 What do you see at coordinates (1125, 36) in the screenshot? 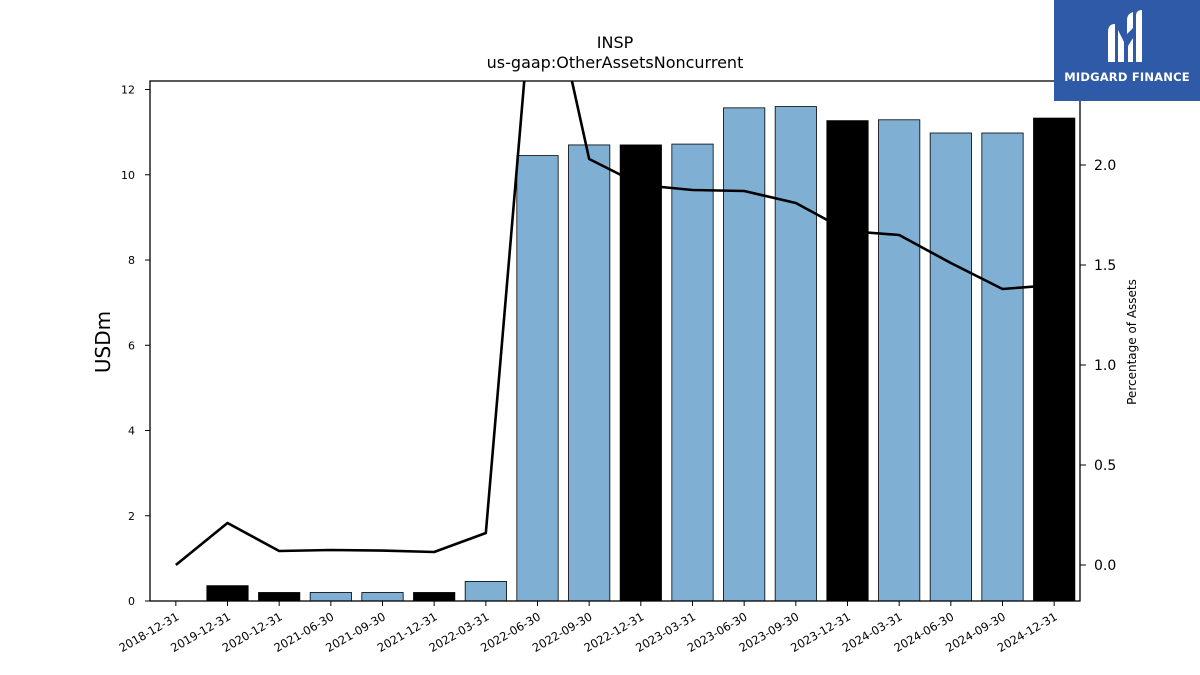
I see `logo-icon` at bounding box center [1125, 36].